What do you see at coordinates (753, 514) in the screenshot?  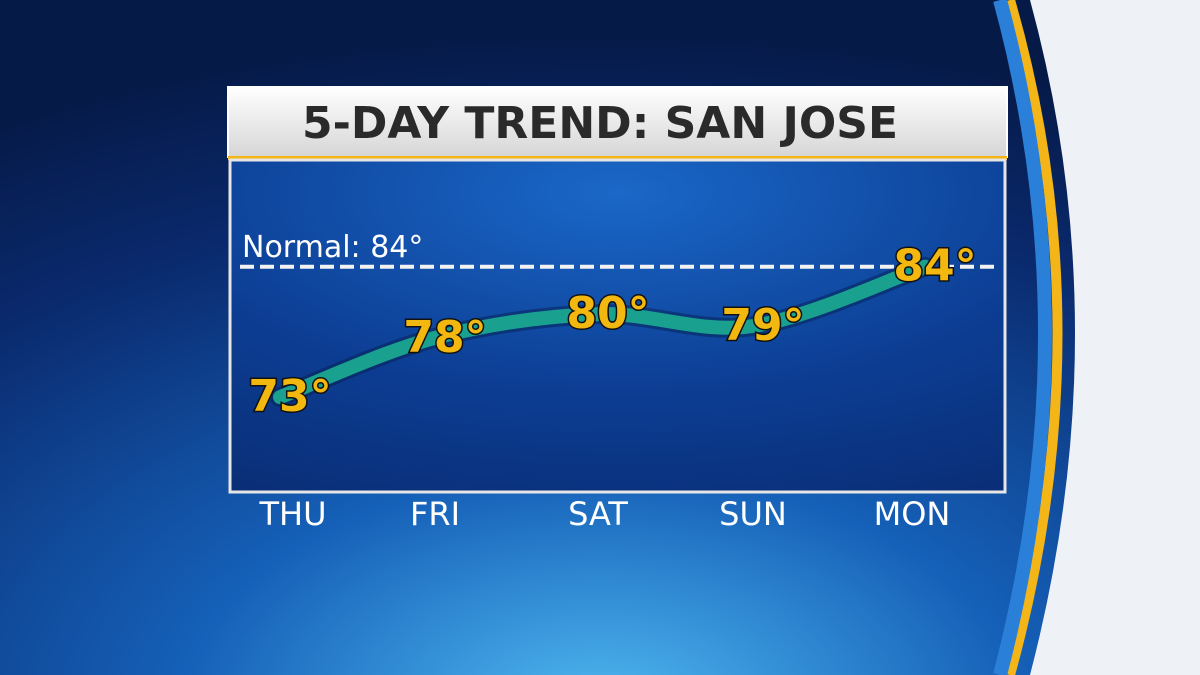 I see `x-tick-label: SUN` at bounding box center [753, 514].